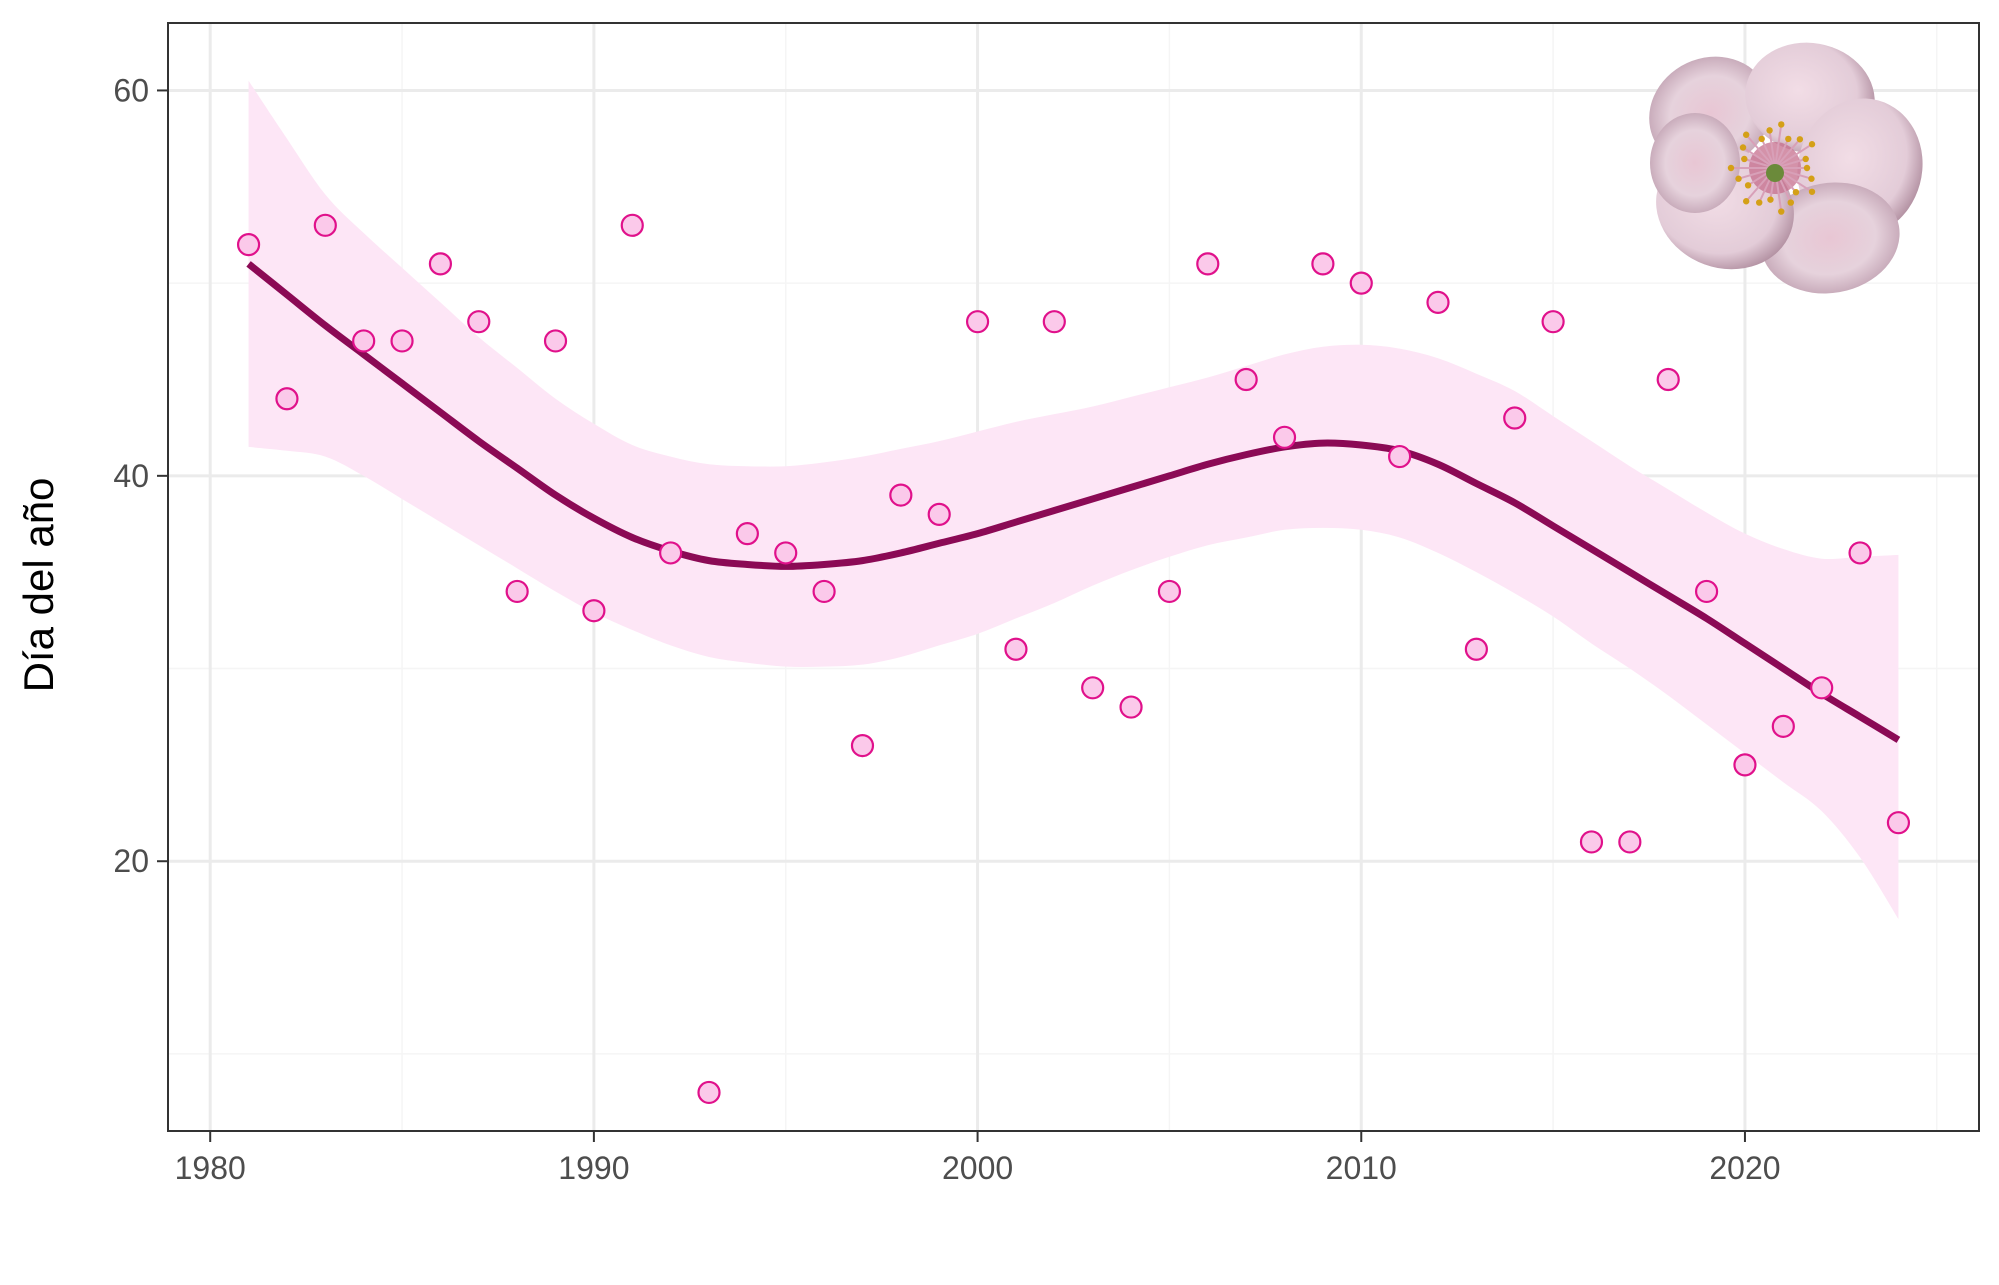 Image resolution: width=1999 pixels, height=1285 pixels. I want to click on y-tick-label: 20, so click(131, 861).